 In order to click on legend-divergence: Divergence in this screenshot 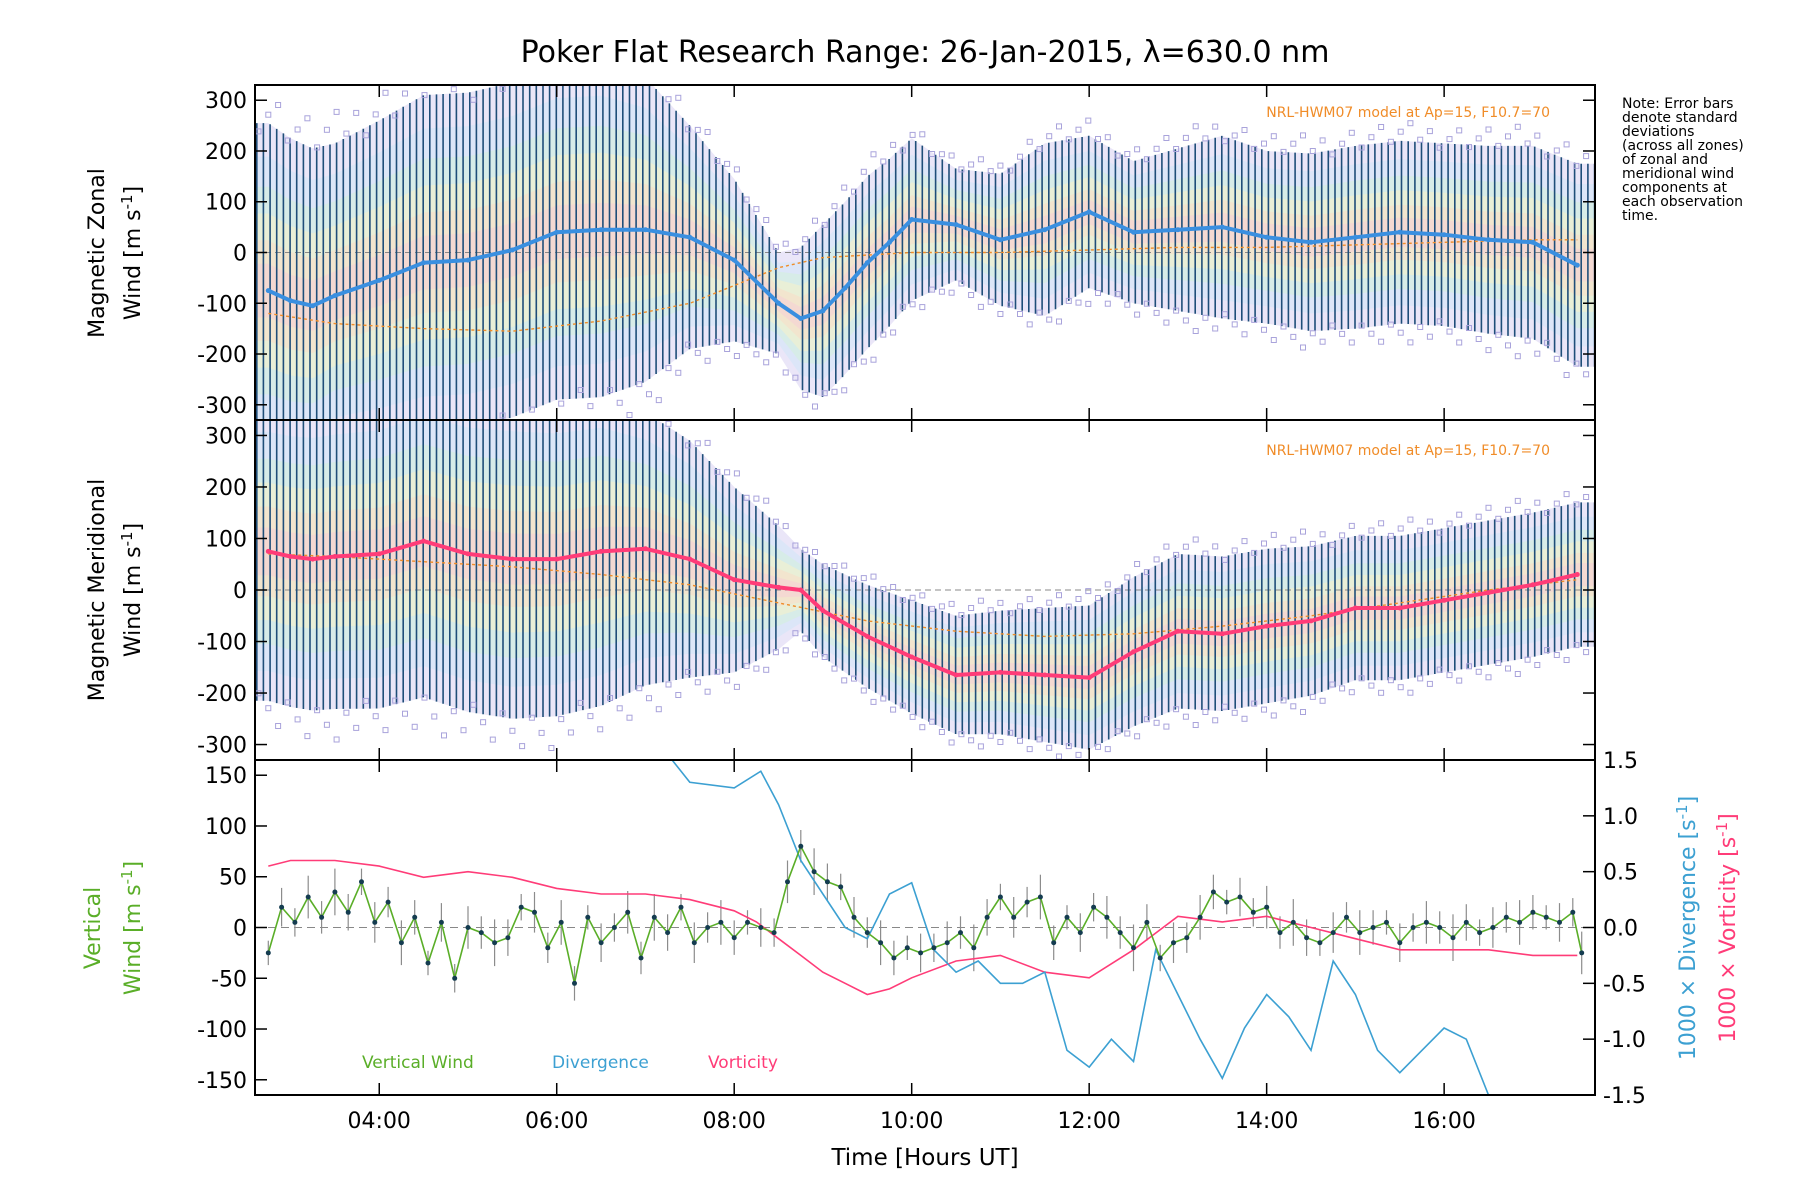, I will do `click(600, 1063)`.